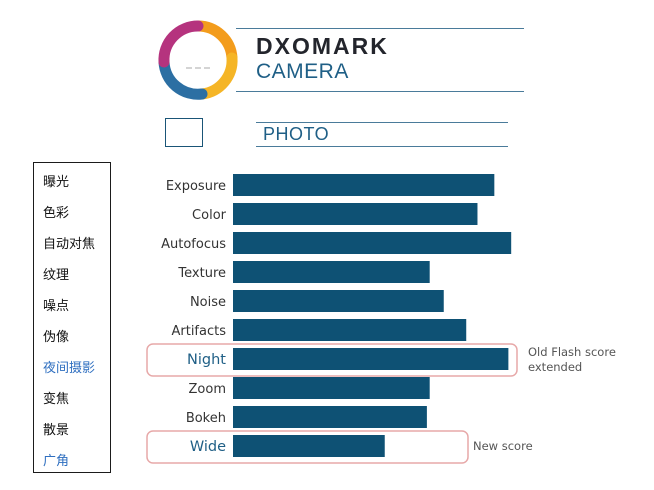 The height and width of the screenshot is (490, 654). I want to click on legend-item-exposure: 曝光, so click(56, 182).